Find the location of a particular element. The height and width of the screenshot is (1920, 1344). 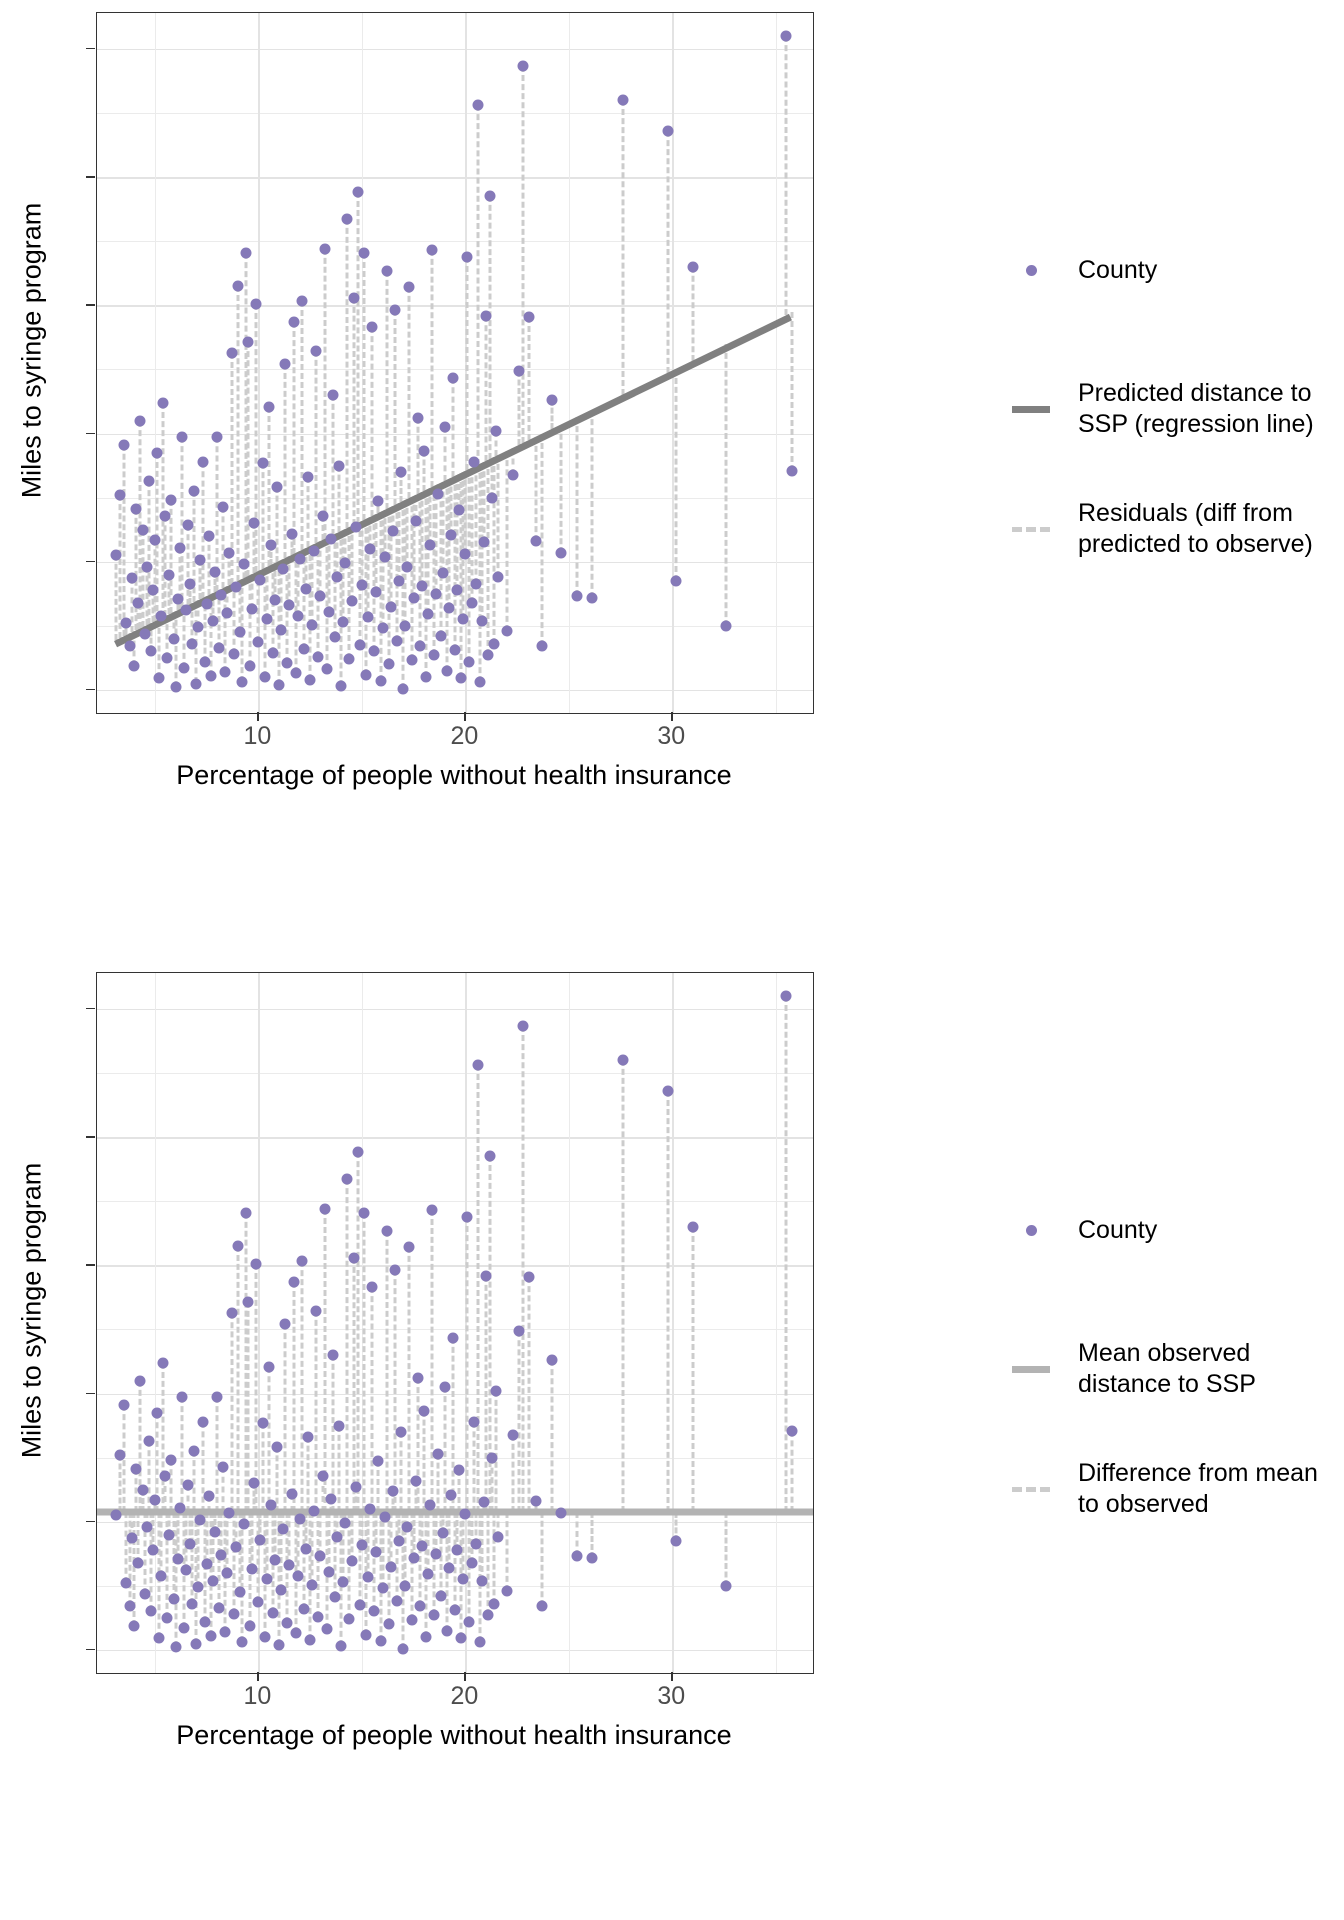

legend-item-county-1: County is located at coordinates (1078, 270).